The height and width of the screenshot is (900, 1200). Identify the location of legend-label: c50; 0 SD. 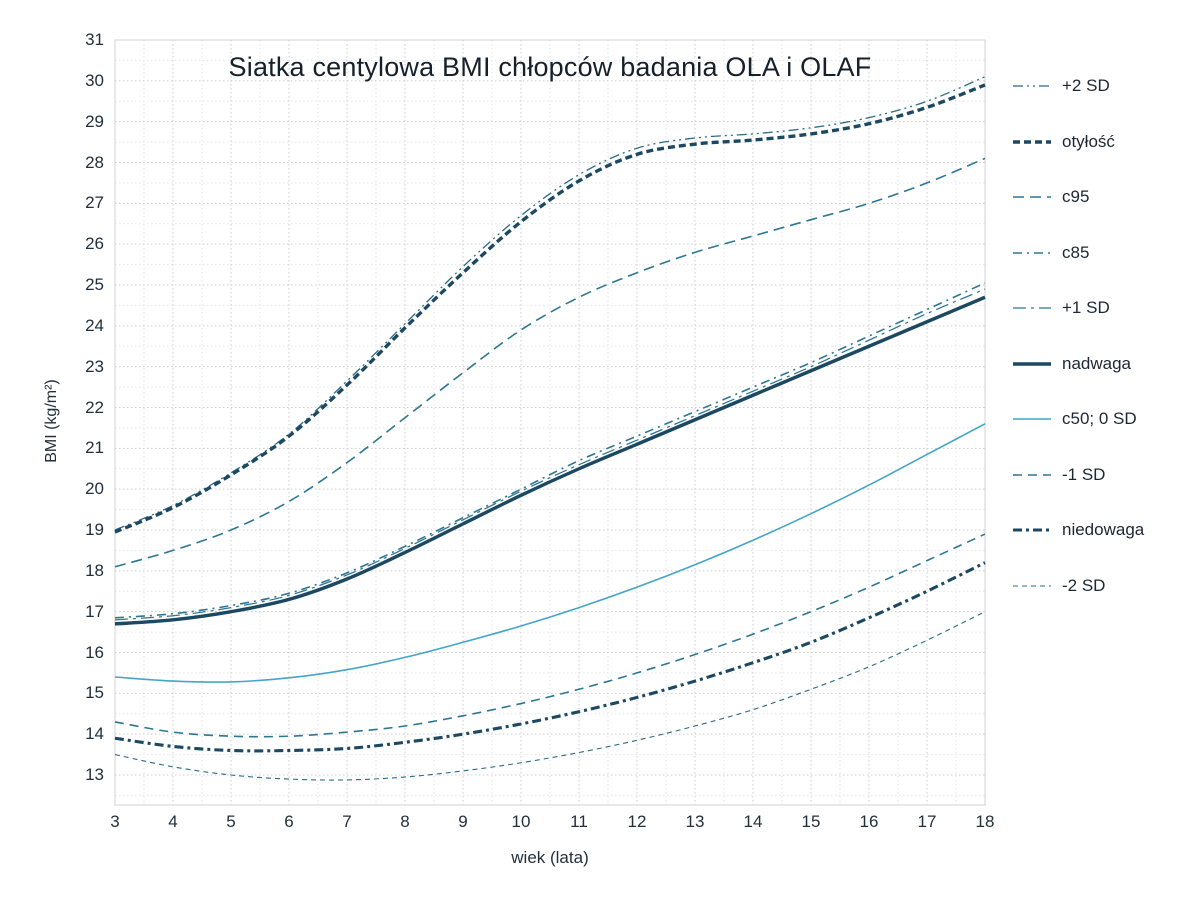
(1099, 418).